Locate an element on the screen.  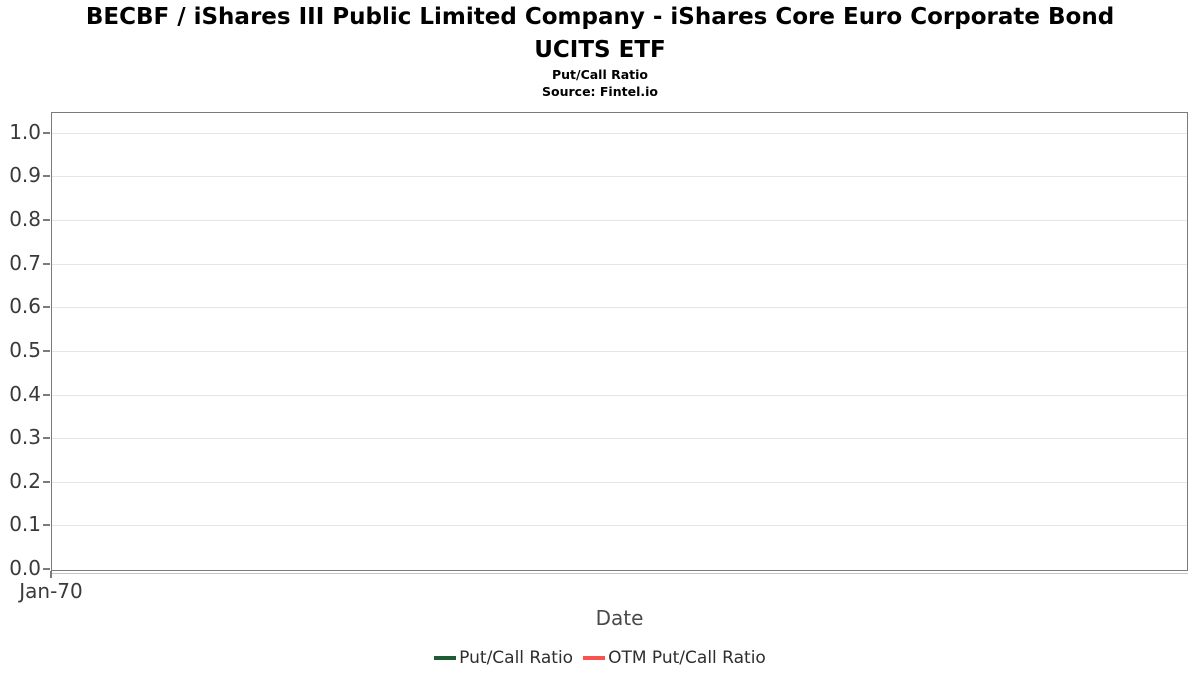
y-axis-tick-label: 0.1 is located at coordinates (25, 524).